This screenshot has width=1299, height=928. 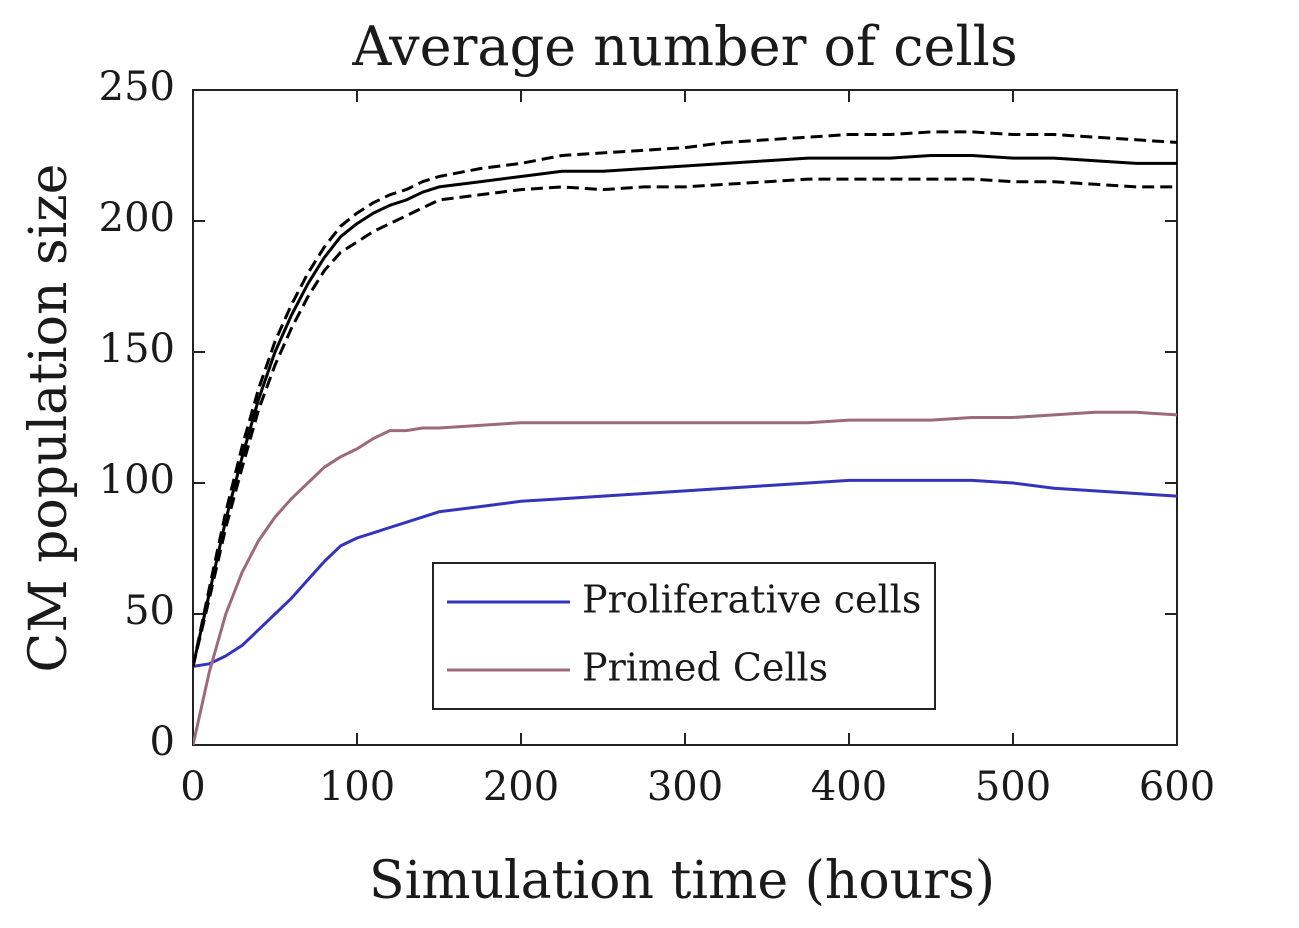 What do you see at coordinates (751, 600) in the screenshot?
I see `legend-label-proliferative: Proliferative cells` at bounding box center [751, 600].